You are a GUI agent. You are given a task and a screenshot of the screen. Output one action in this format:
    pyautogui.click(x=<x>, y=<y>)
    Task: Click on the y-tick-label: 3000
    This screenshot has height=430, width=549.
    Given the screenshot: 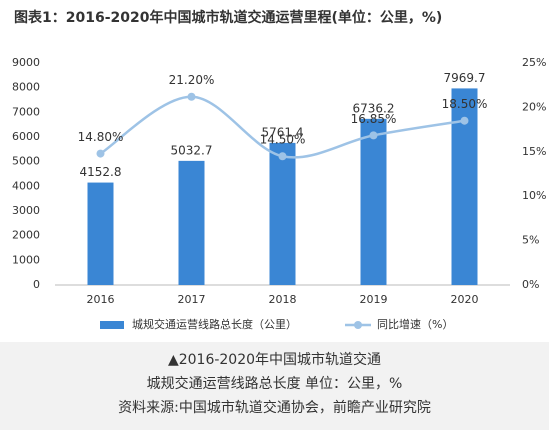 What is the action you would take?
    pyautogui.click(x=26, y=210)
    